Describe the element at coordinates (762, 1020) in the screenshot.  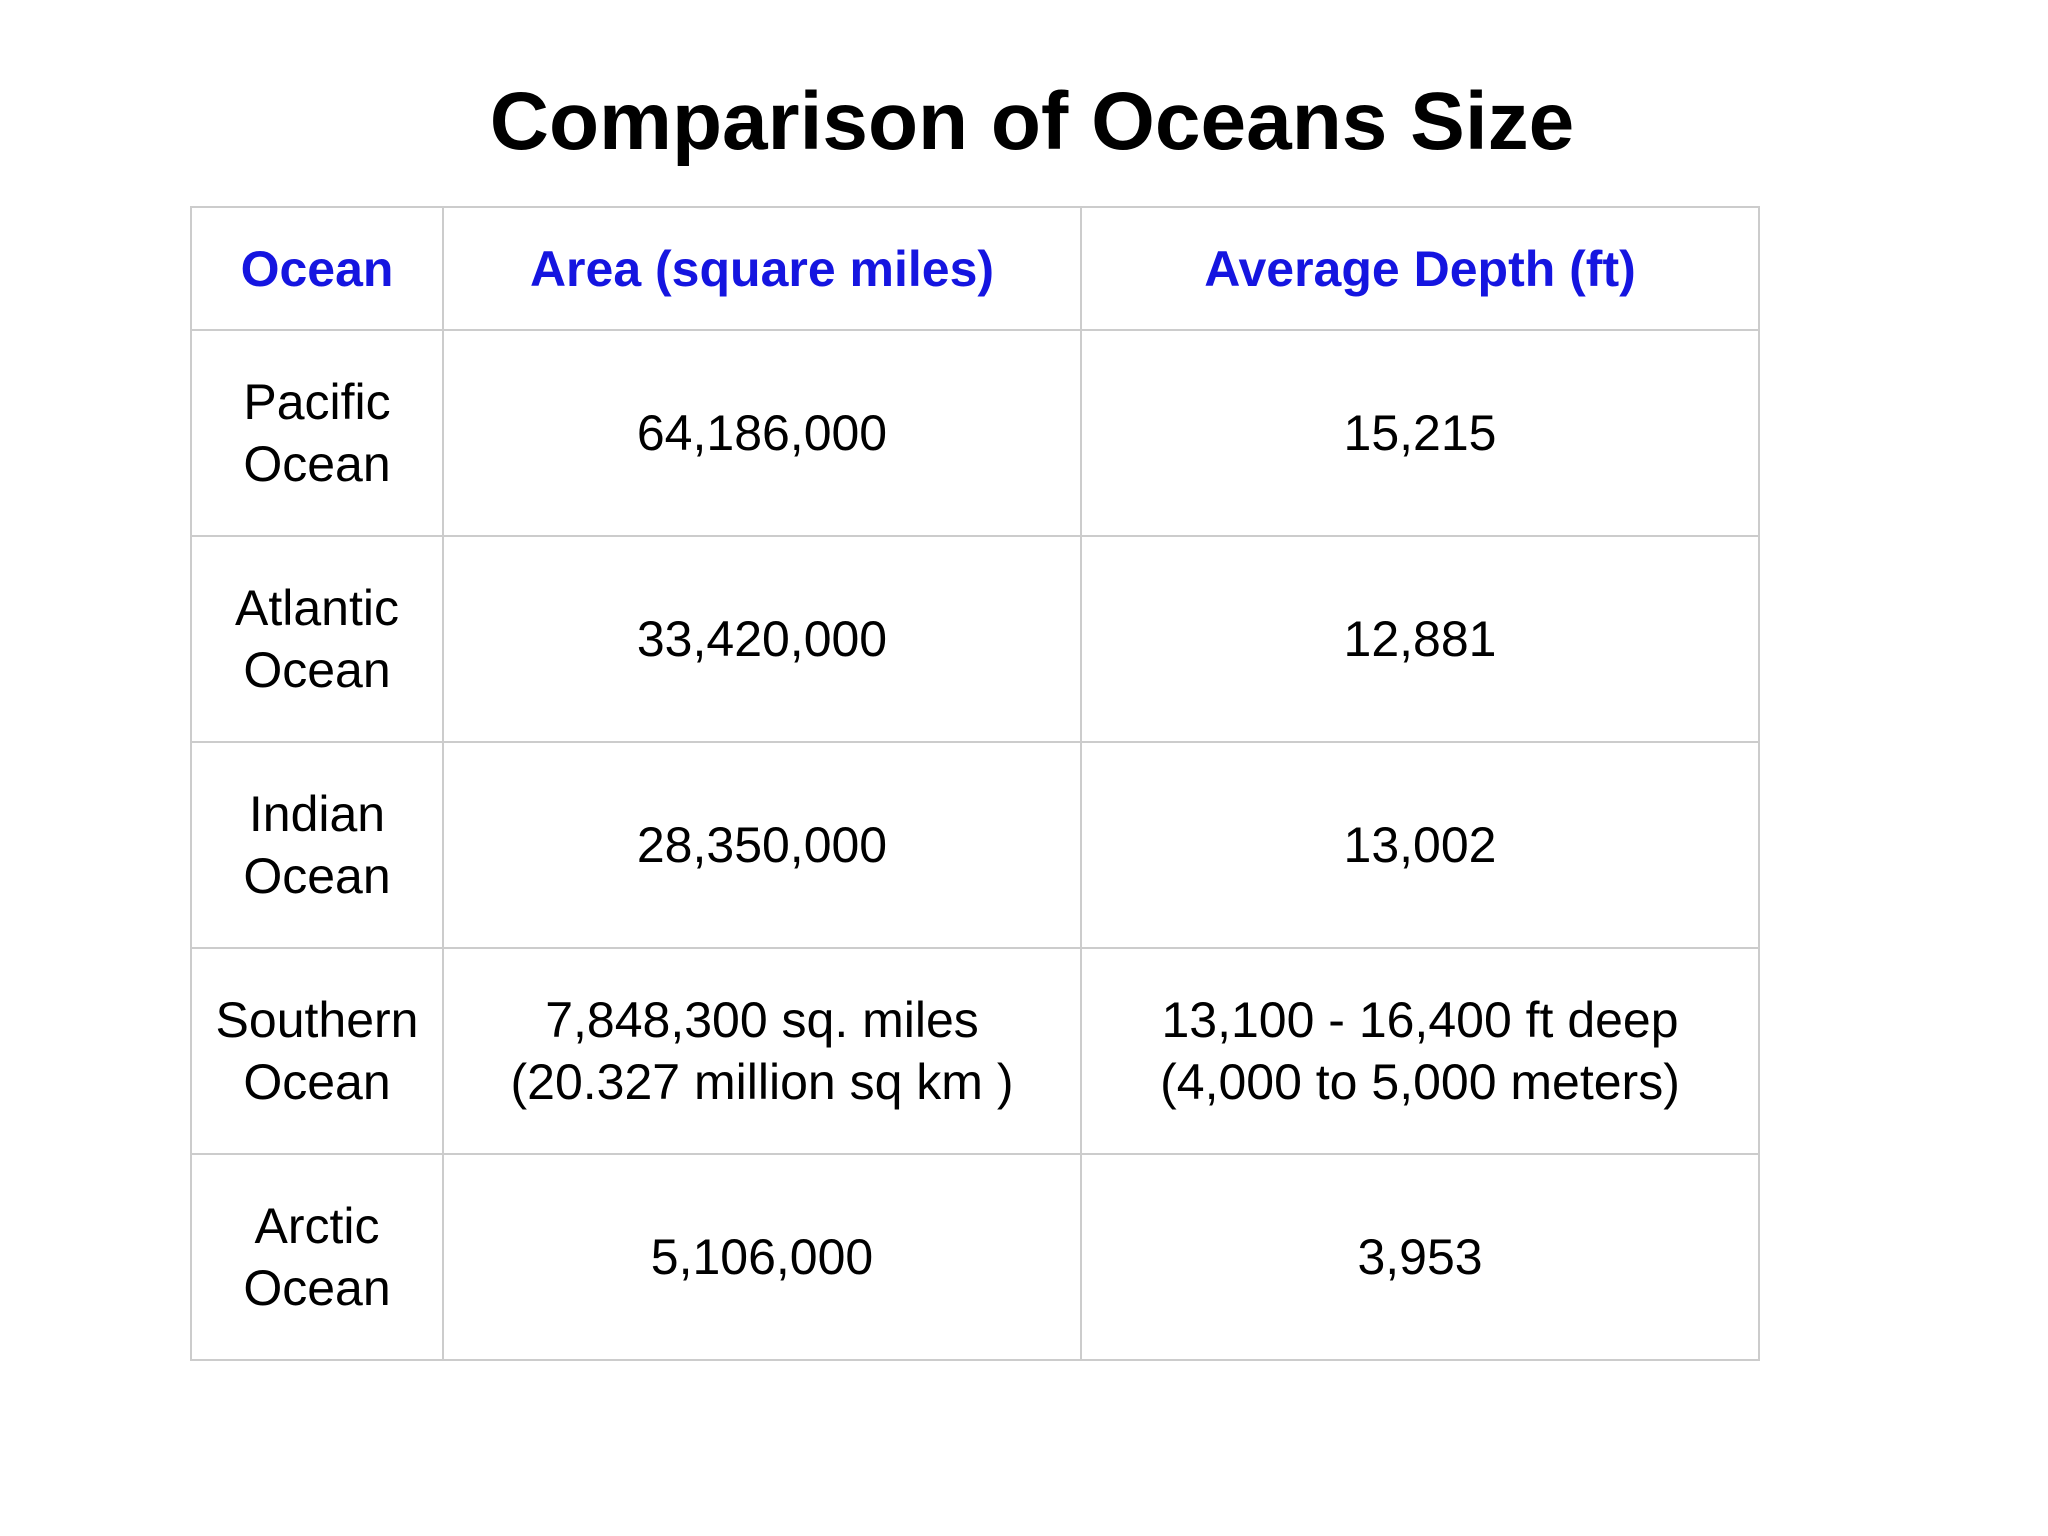
I see `area-value: 7,848,300 sq. miles` at that location.